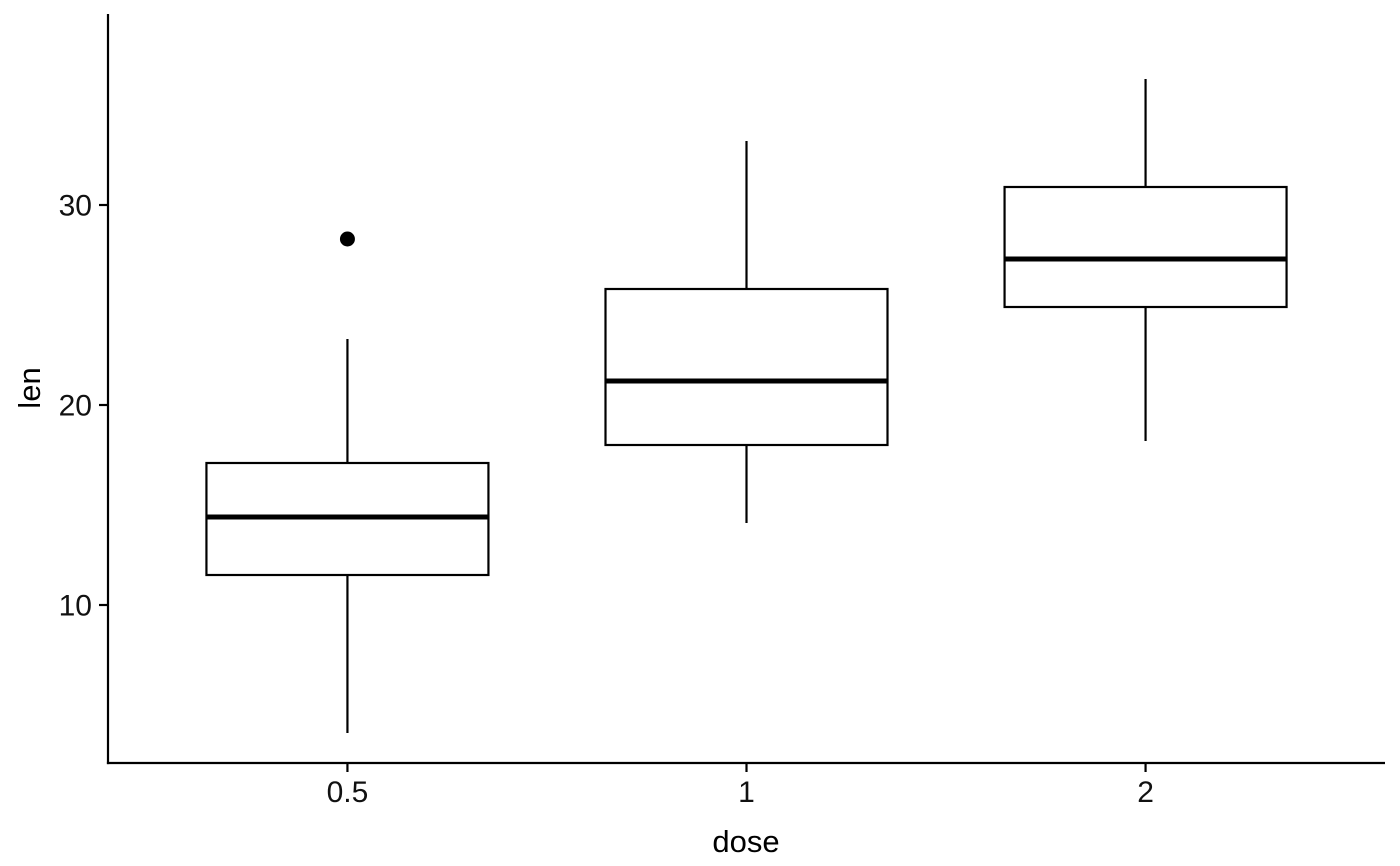  What do you see at coordinates (75, 606) in the screenshot?
I see `y-tick-label: 10` at bounding box center [75, 606].